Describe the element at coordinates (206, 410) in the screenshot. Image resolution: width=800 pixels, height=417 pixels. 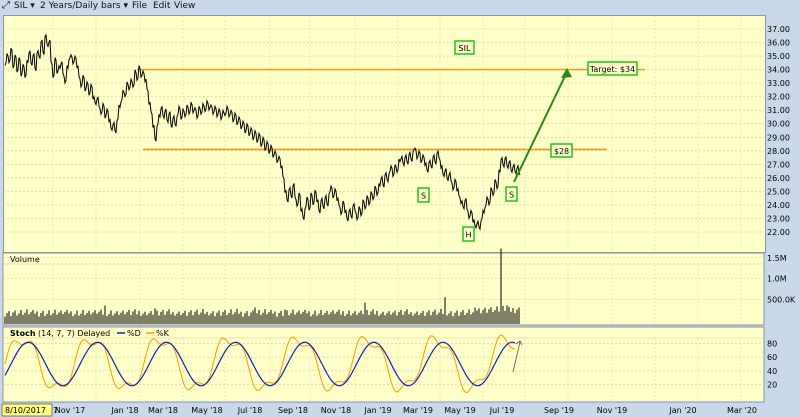
I see `x-tick-label: May '18` at that location.